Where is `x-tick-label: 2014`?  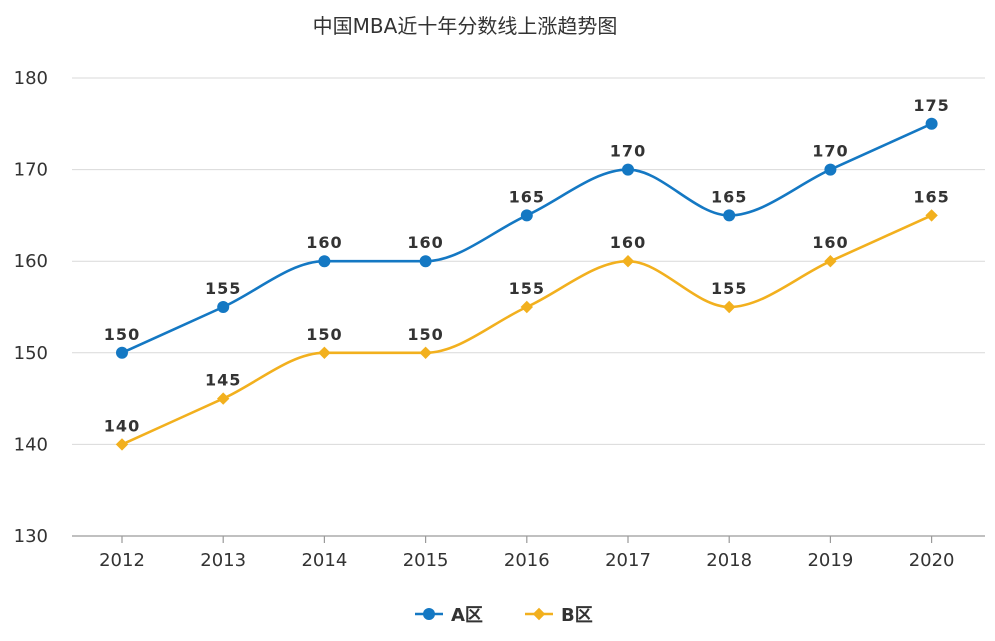
x-tick-label: 2014 is located at coordinates (324, 560).